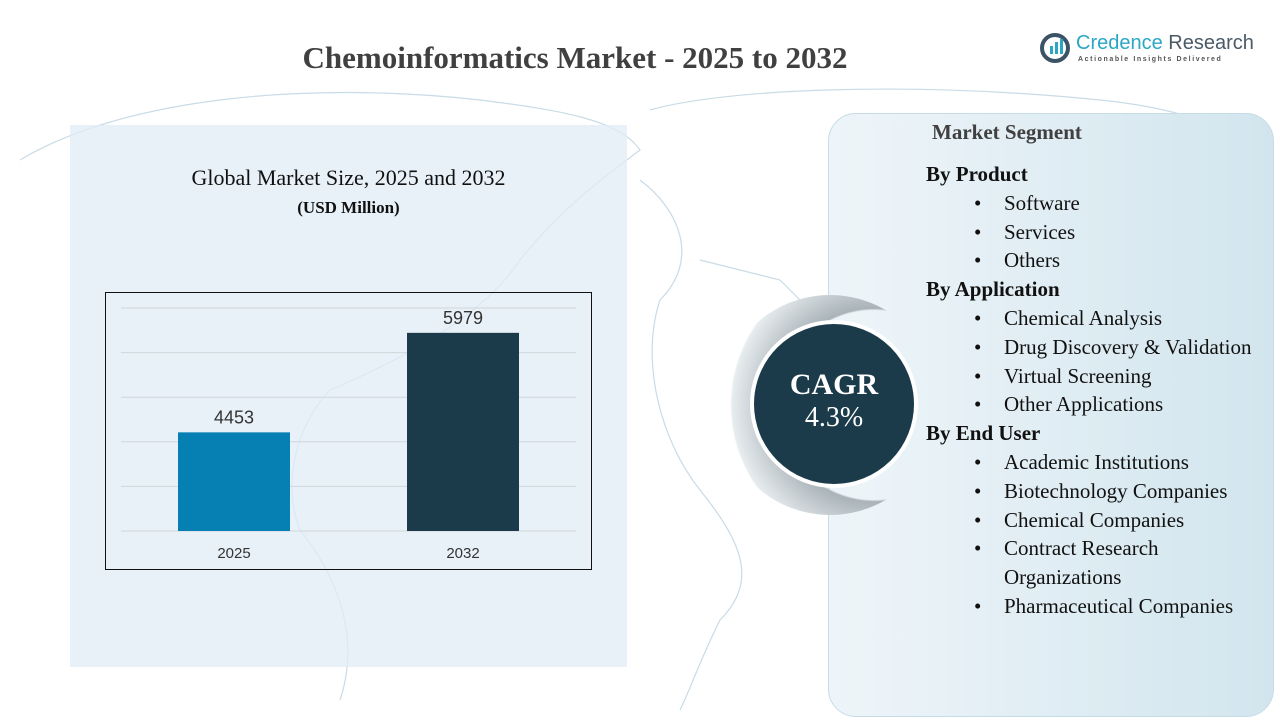 This screenshot has height=720, width=1280. Describe the element at coordinates (348, 434) in the screenshot. I see `chart-svg: 4453 2025 5979 2032` at that location.